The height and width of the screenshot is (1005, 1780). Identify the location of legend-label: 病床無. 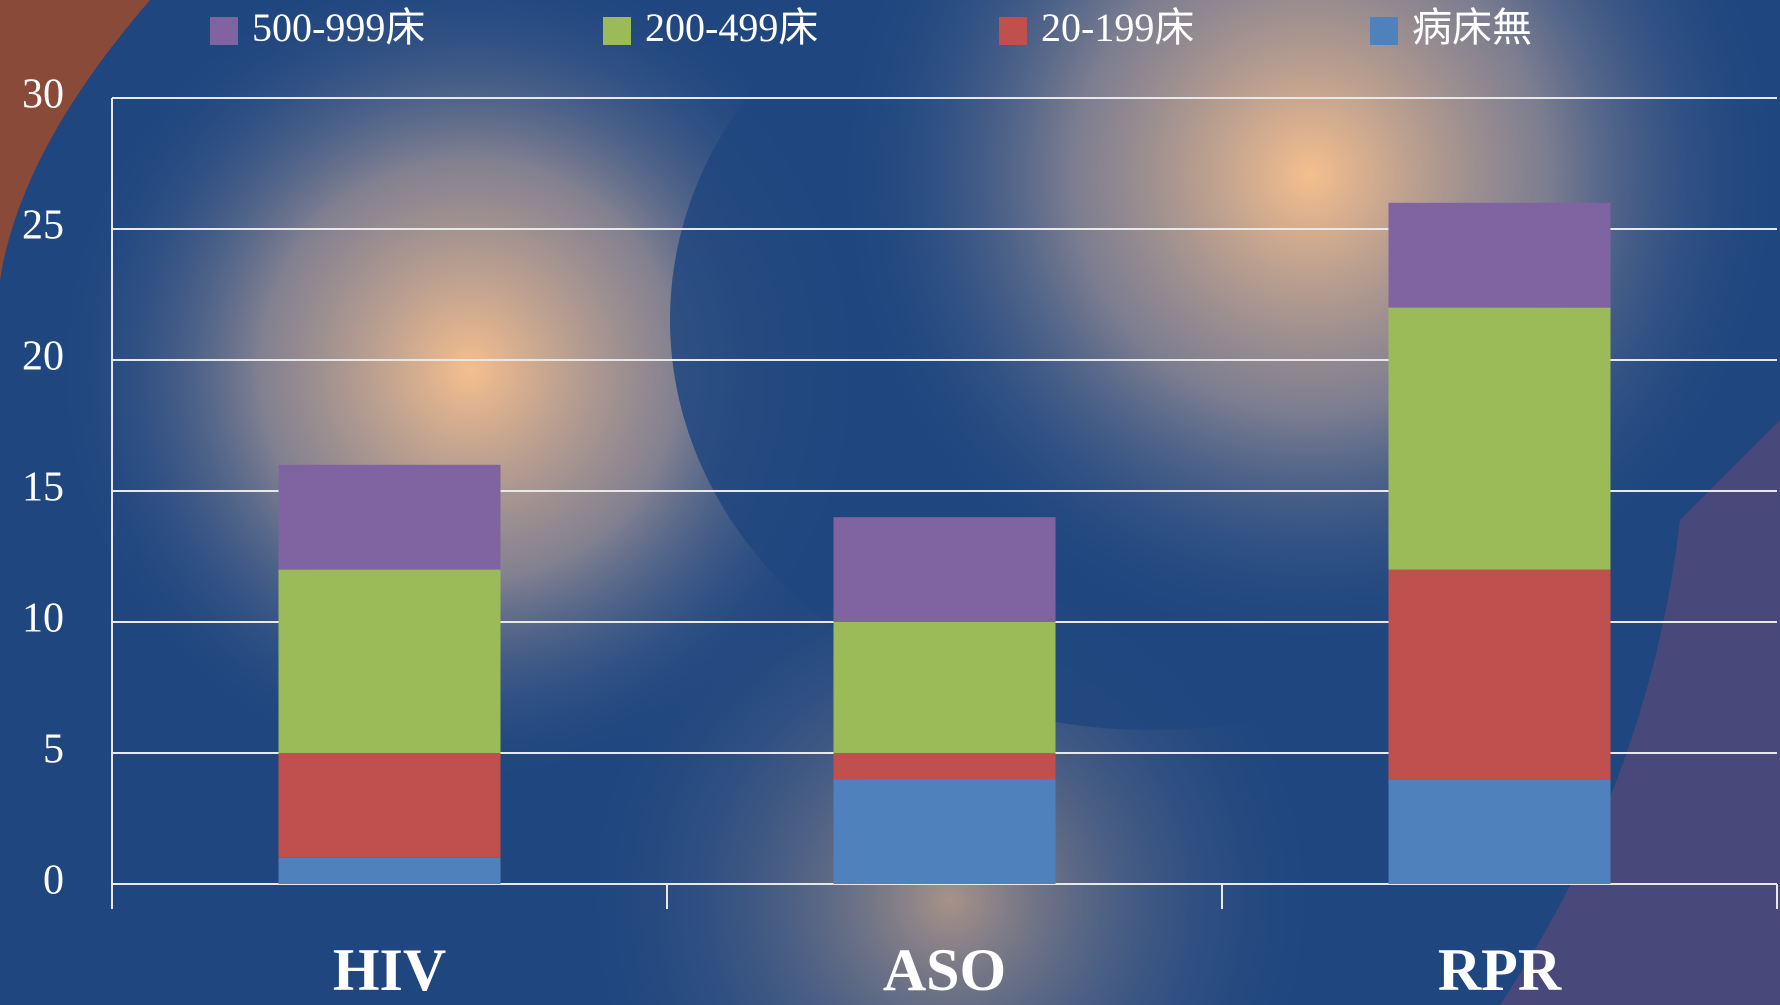
(1472, 27).